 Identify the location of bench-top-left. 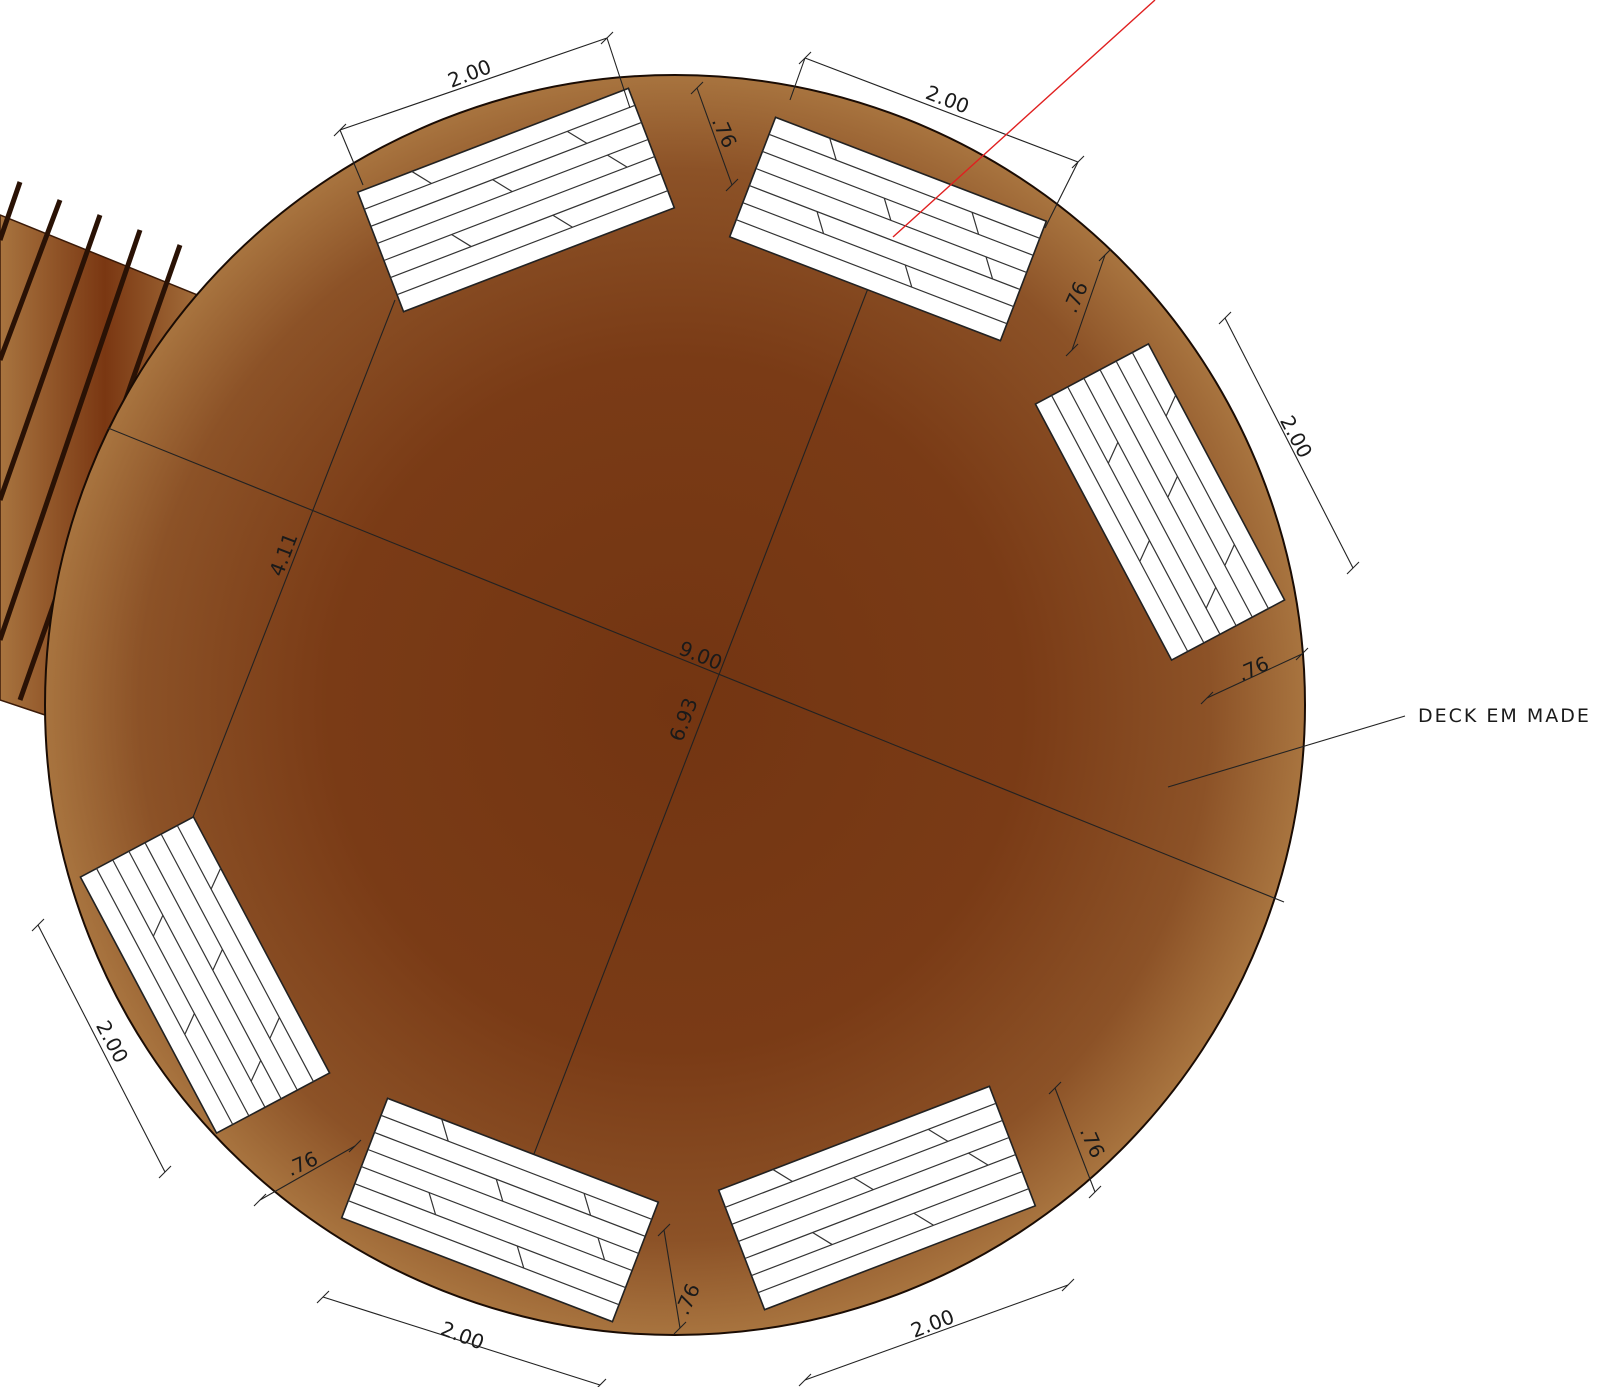
(516, 200).